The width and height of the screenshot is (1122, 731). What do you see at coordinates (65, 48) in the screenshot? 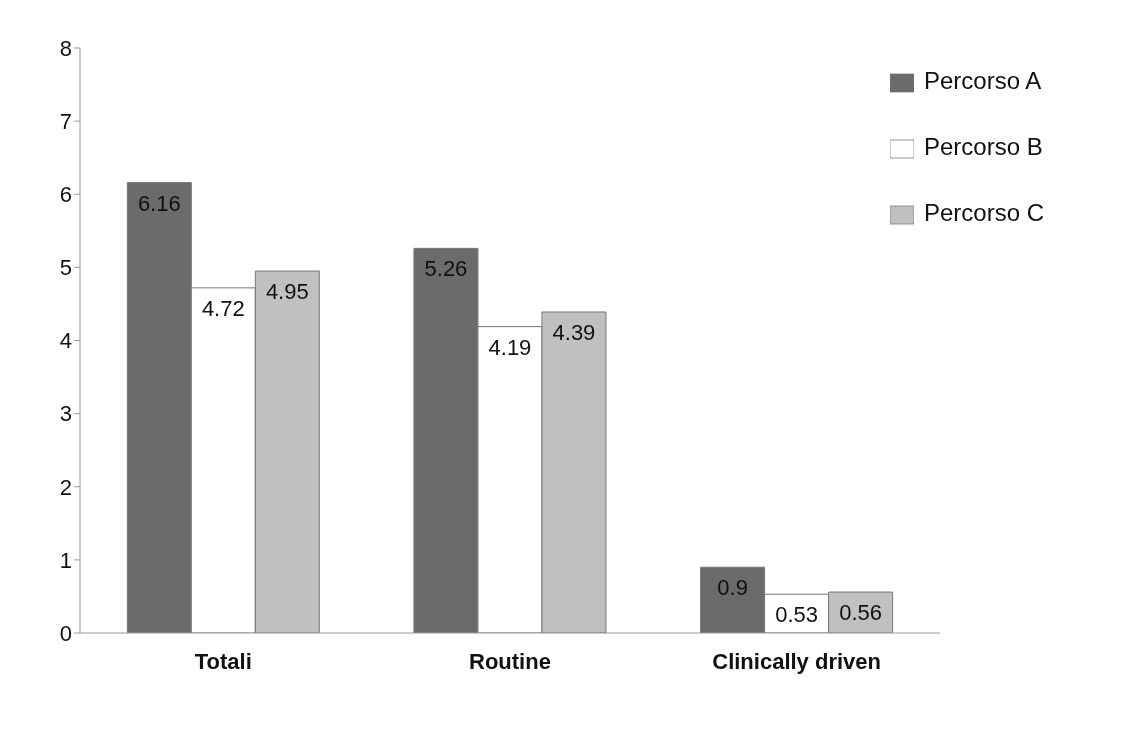
I see `y-tick-label: 8` at bounding box center [65, 48].